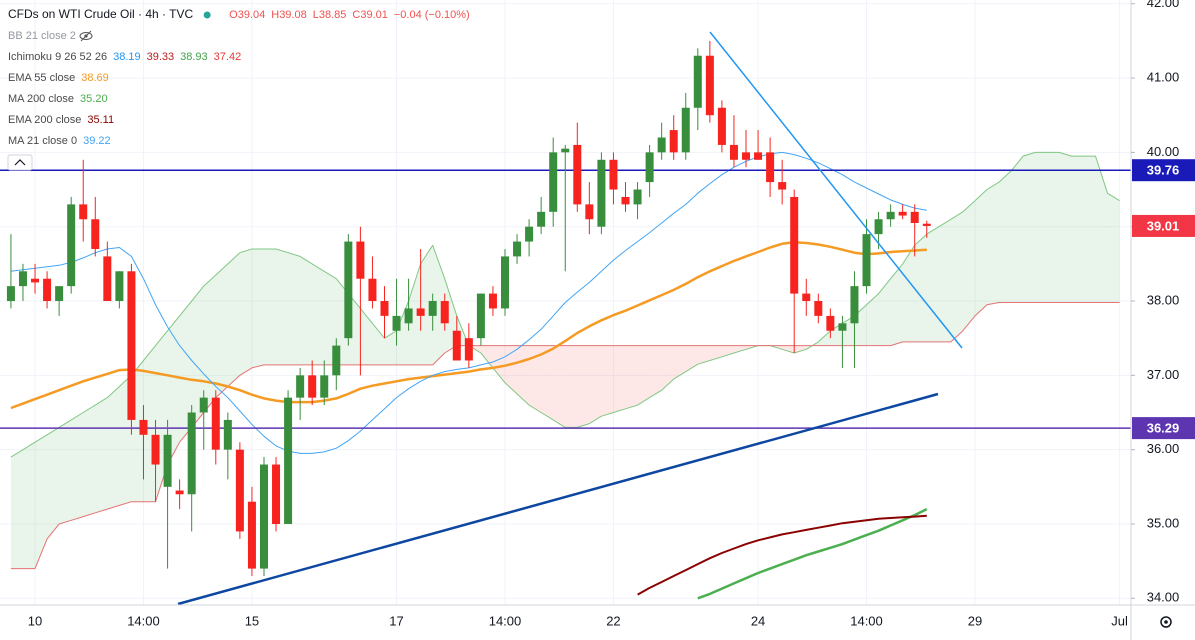 This screenshot has width=1195, height=640. What do you see at coordinates (97, 141) in the screenshot?
I see `legend-value: 39.22` at bounding box center [97, 141].